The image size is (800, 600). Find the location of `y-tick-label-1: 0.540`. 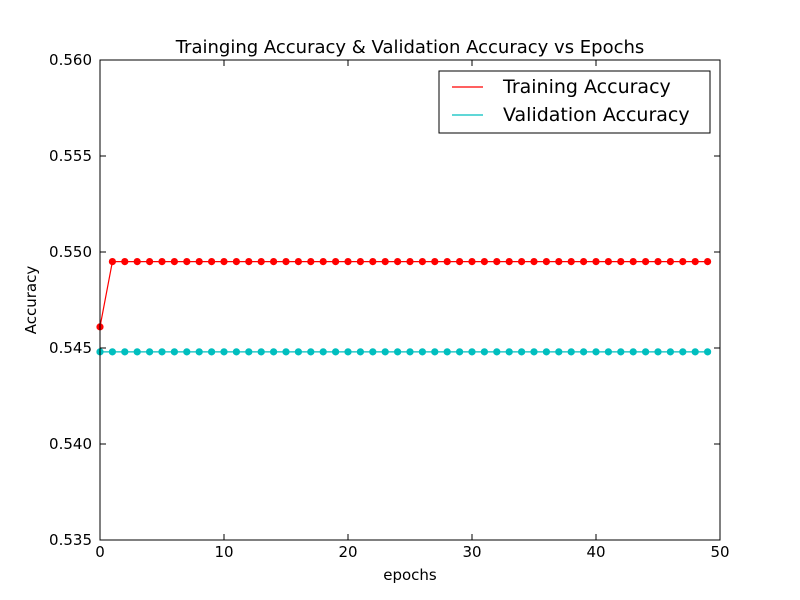

y-tick-label-1: 0.540 is located at coordinates (70, 444).